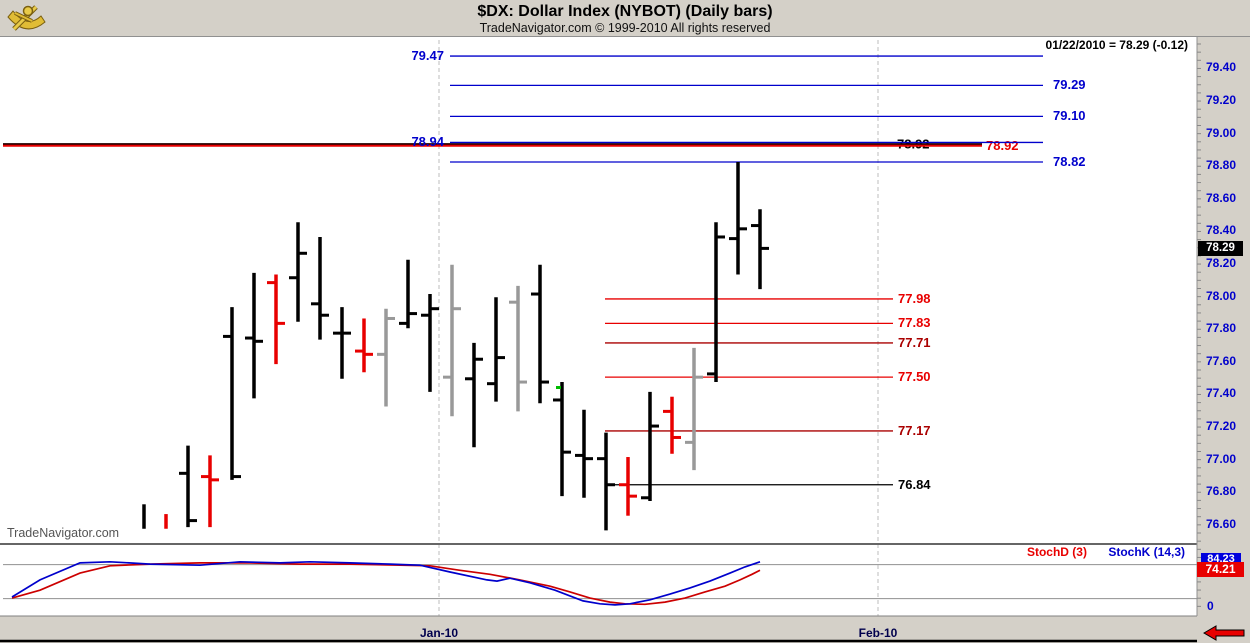  I want to click on tradenavigator-logo-icon, so click(26, 18).